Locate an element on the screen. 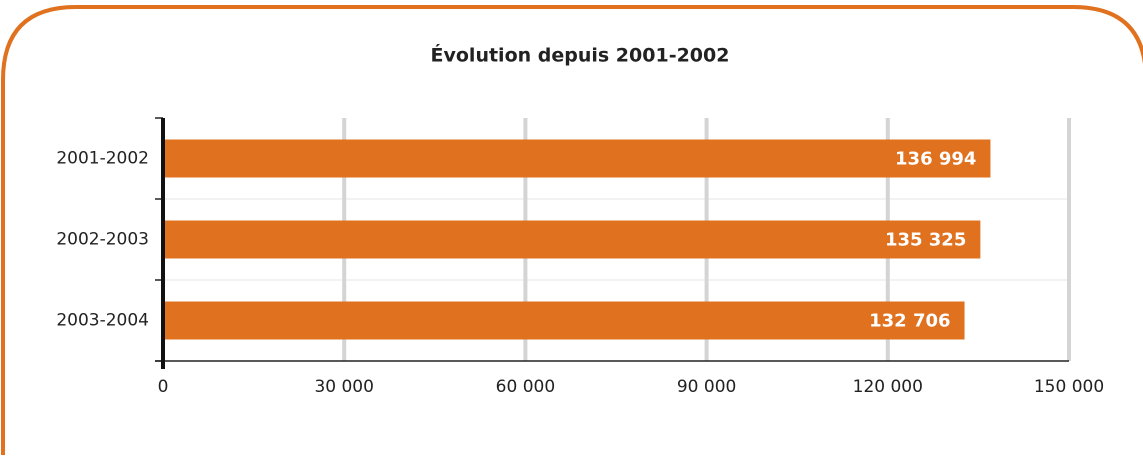  x-tick-label: 60 000 is located at coordinates (525, 387).